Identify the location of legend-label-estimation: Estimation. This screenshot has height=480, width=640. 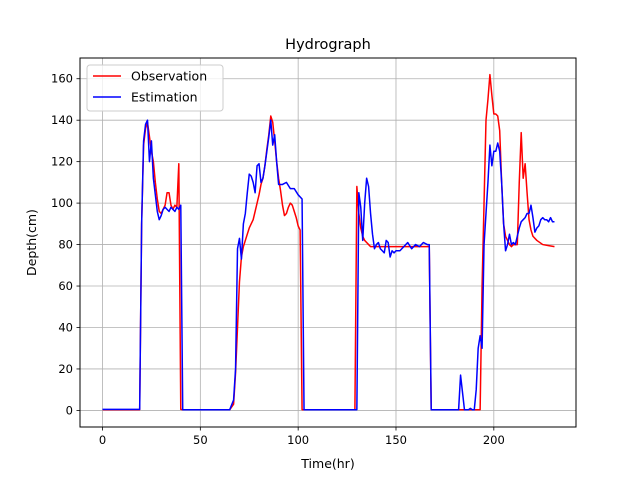
(164, 97).